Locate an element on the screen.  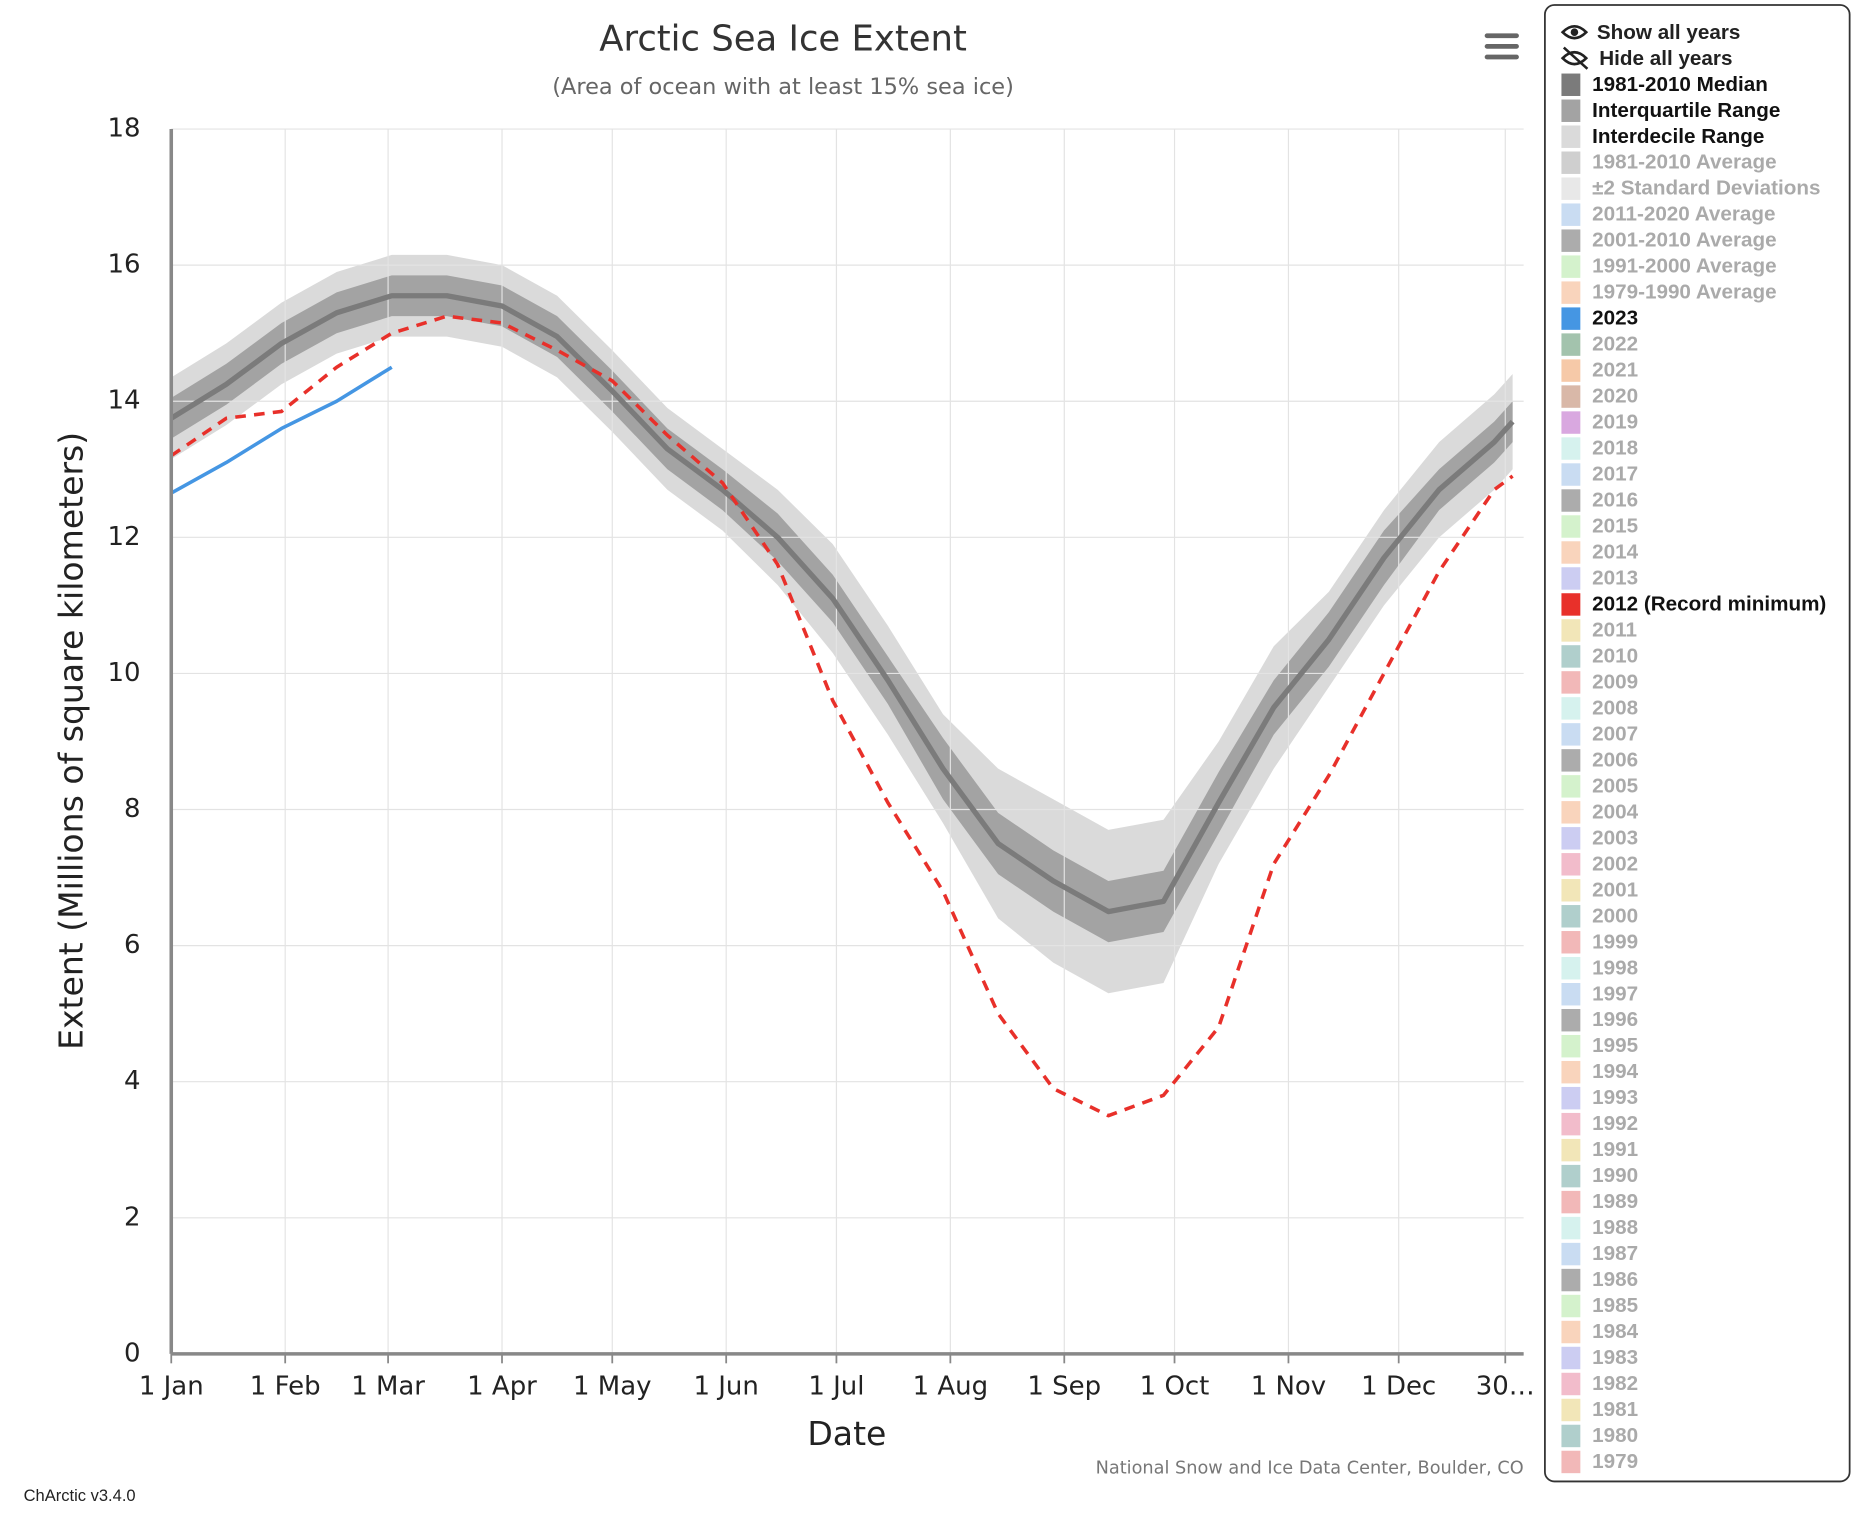
legend-item: 1995 is located at coordinates (1615, 1045).